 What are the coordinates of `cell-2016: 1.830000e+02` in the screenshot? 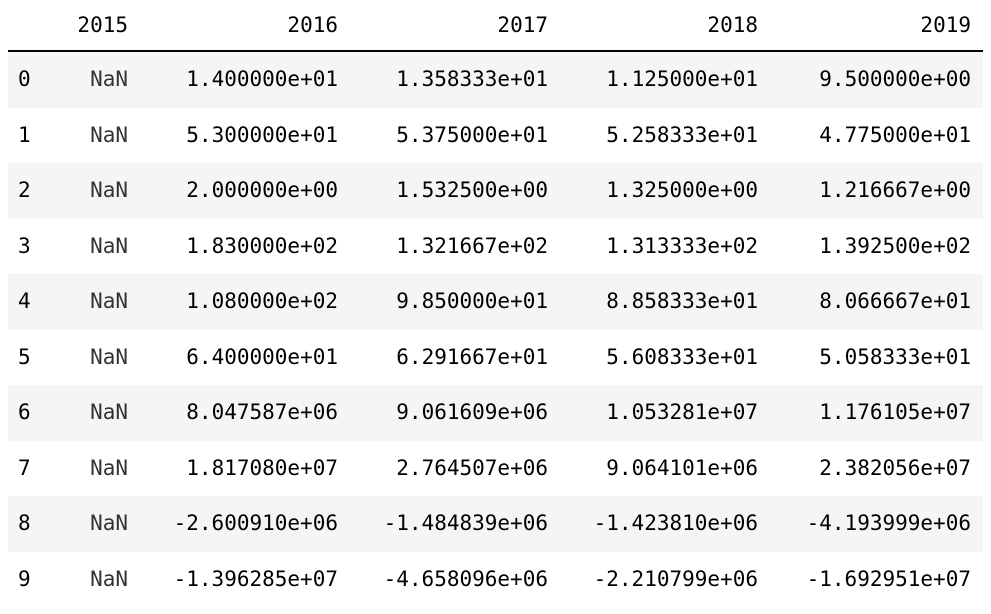 It's located at (262, 245).